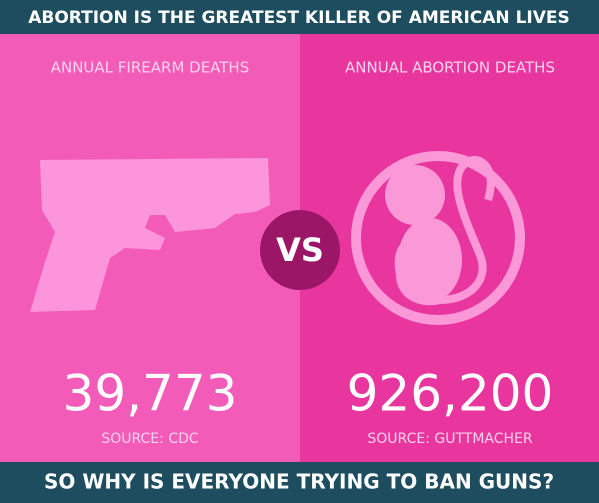 The height and width of the screenshot is (503, 599). What do you see at coordinates (415, 195) in the screenshot?
I see `fetus-head` at bounding box center [415, 195].